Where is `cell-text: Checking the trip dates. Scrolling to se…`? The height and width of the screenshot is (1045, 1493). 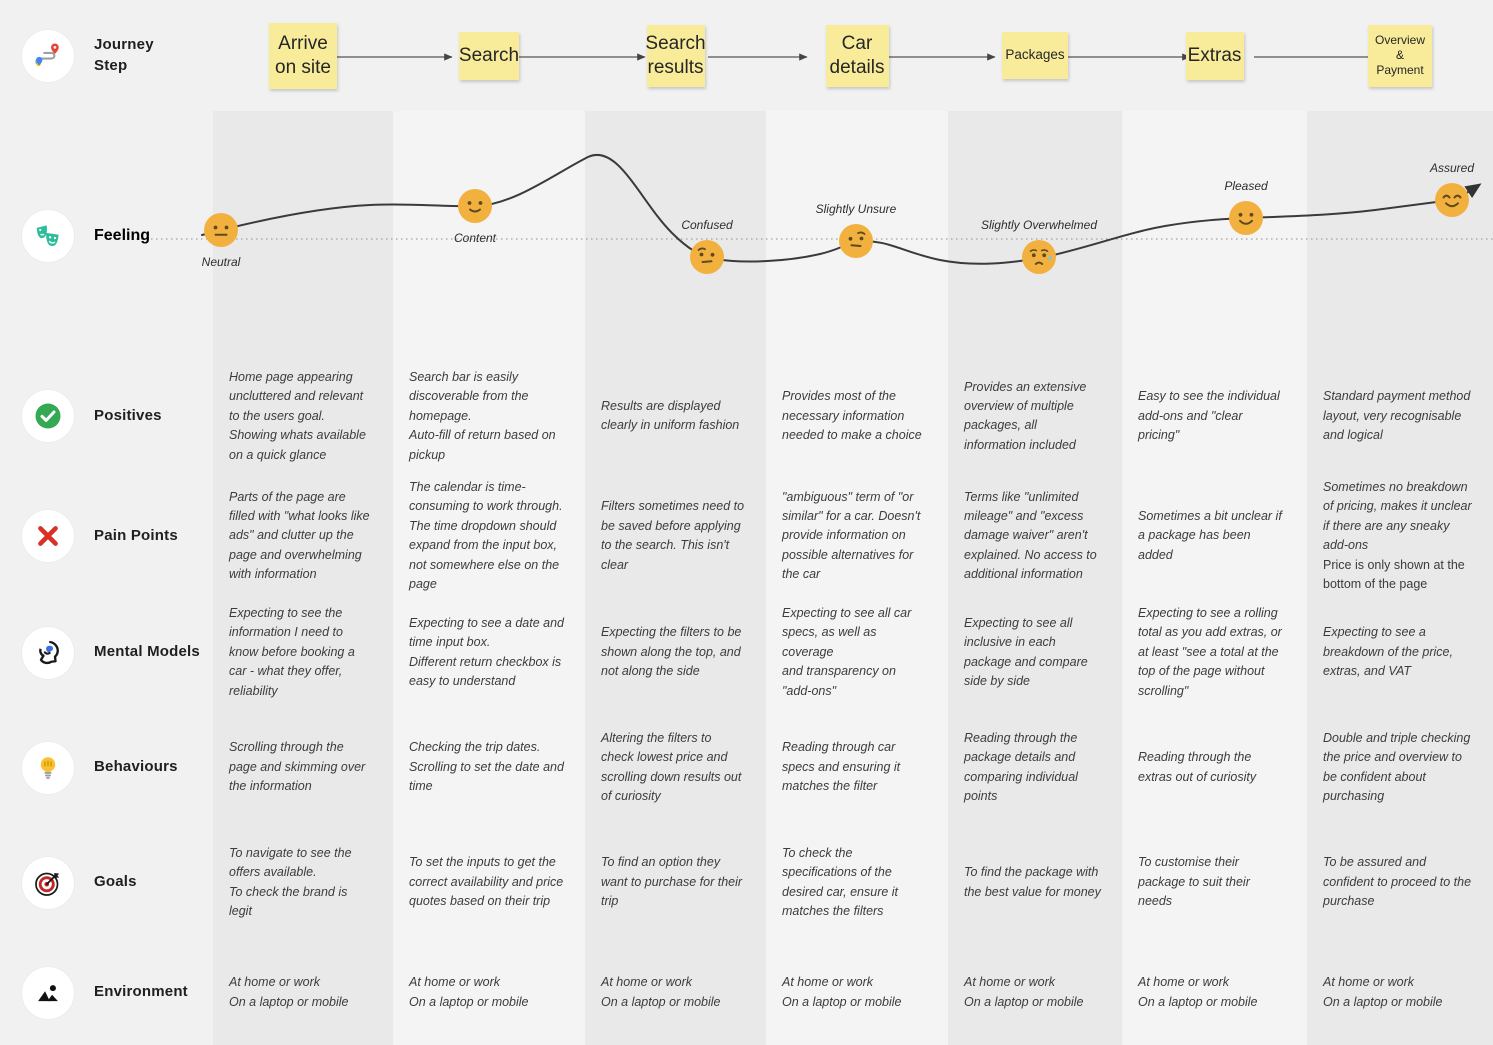 cell-text: Checking the trip dates. Scrolling to se… is located at coordinates (486, 767).